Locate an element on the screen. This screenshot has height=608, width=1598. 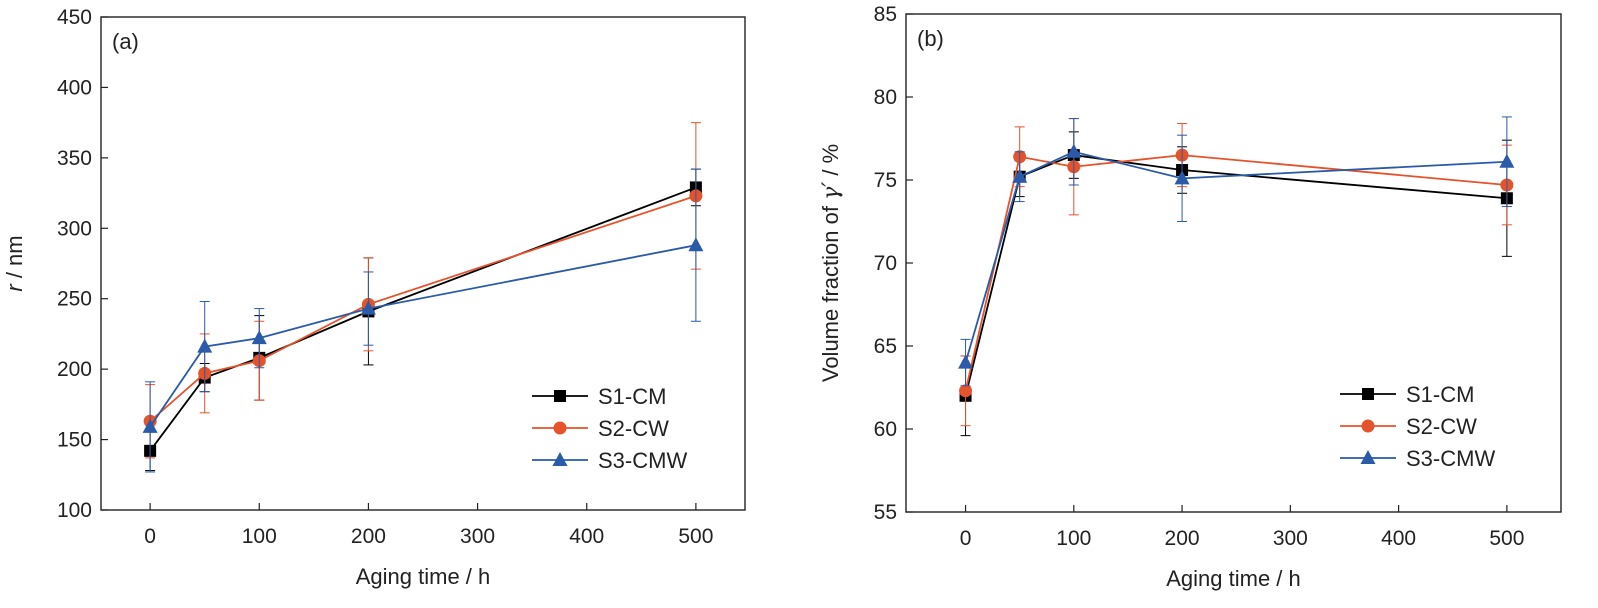
y-axis-title: Volume fraction of γ′ / % is located at coordinates (831, 263).